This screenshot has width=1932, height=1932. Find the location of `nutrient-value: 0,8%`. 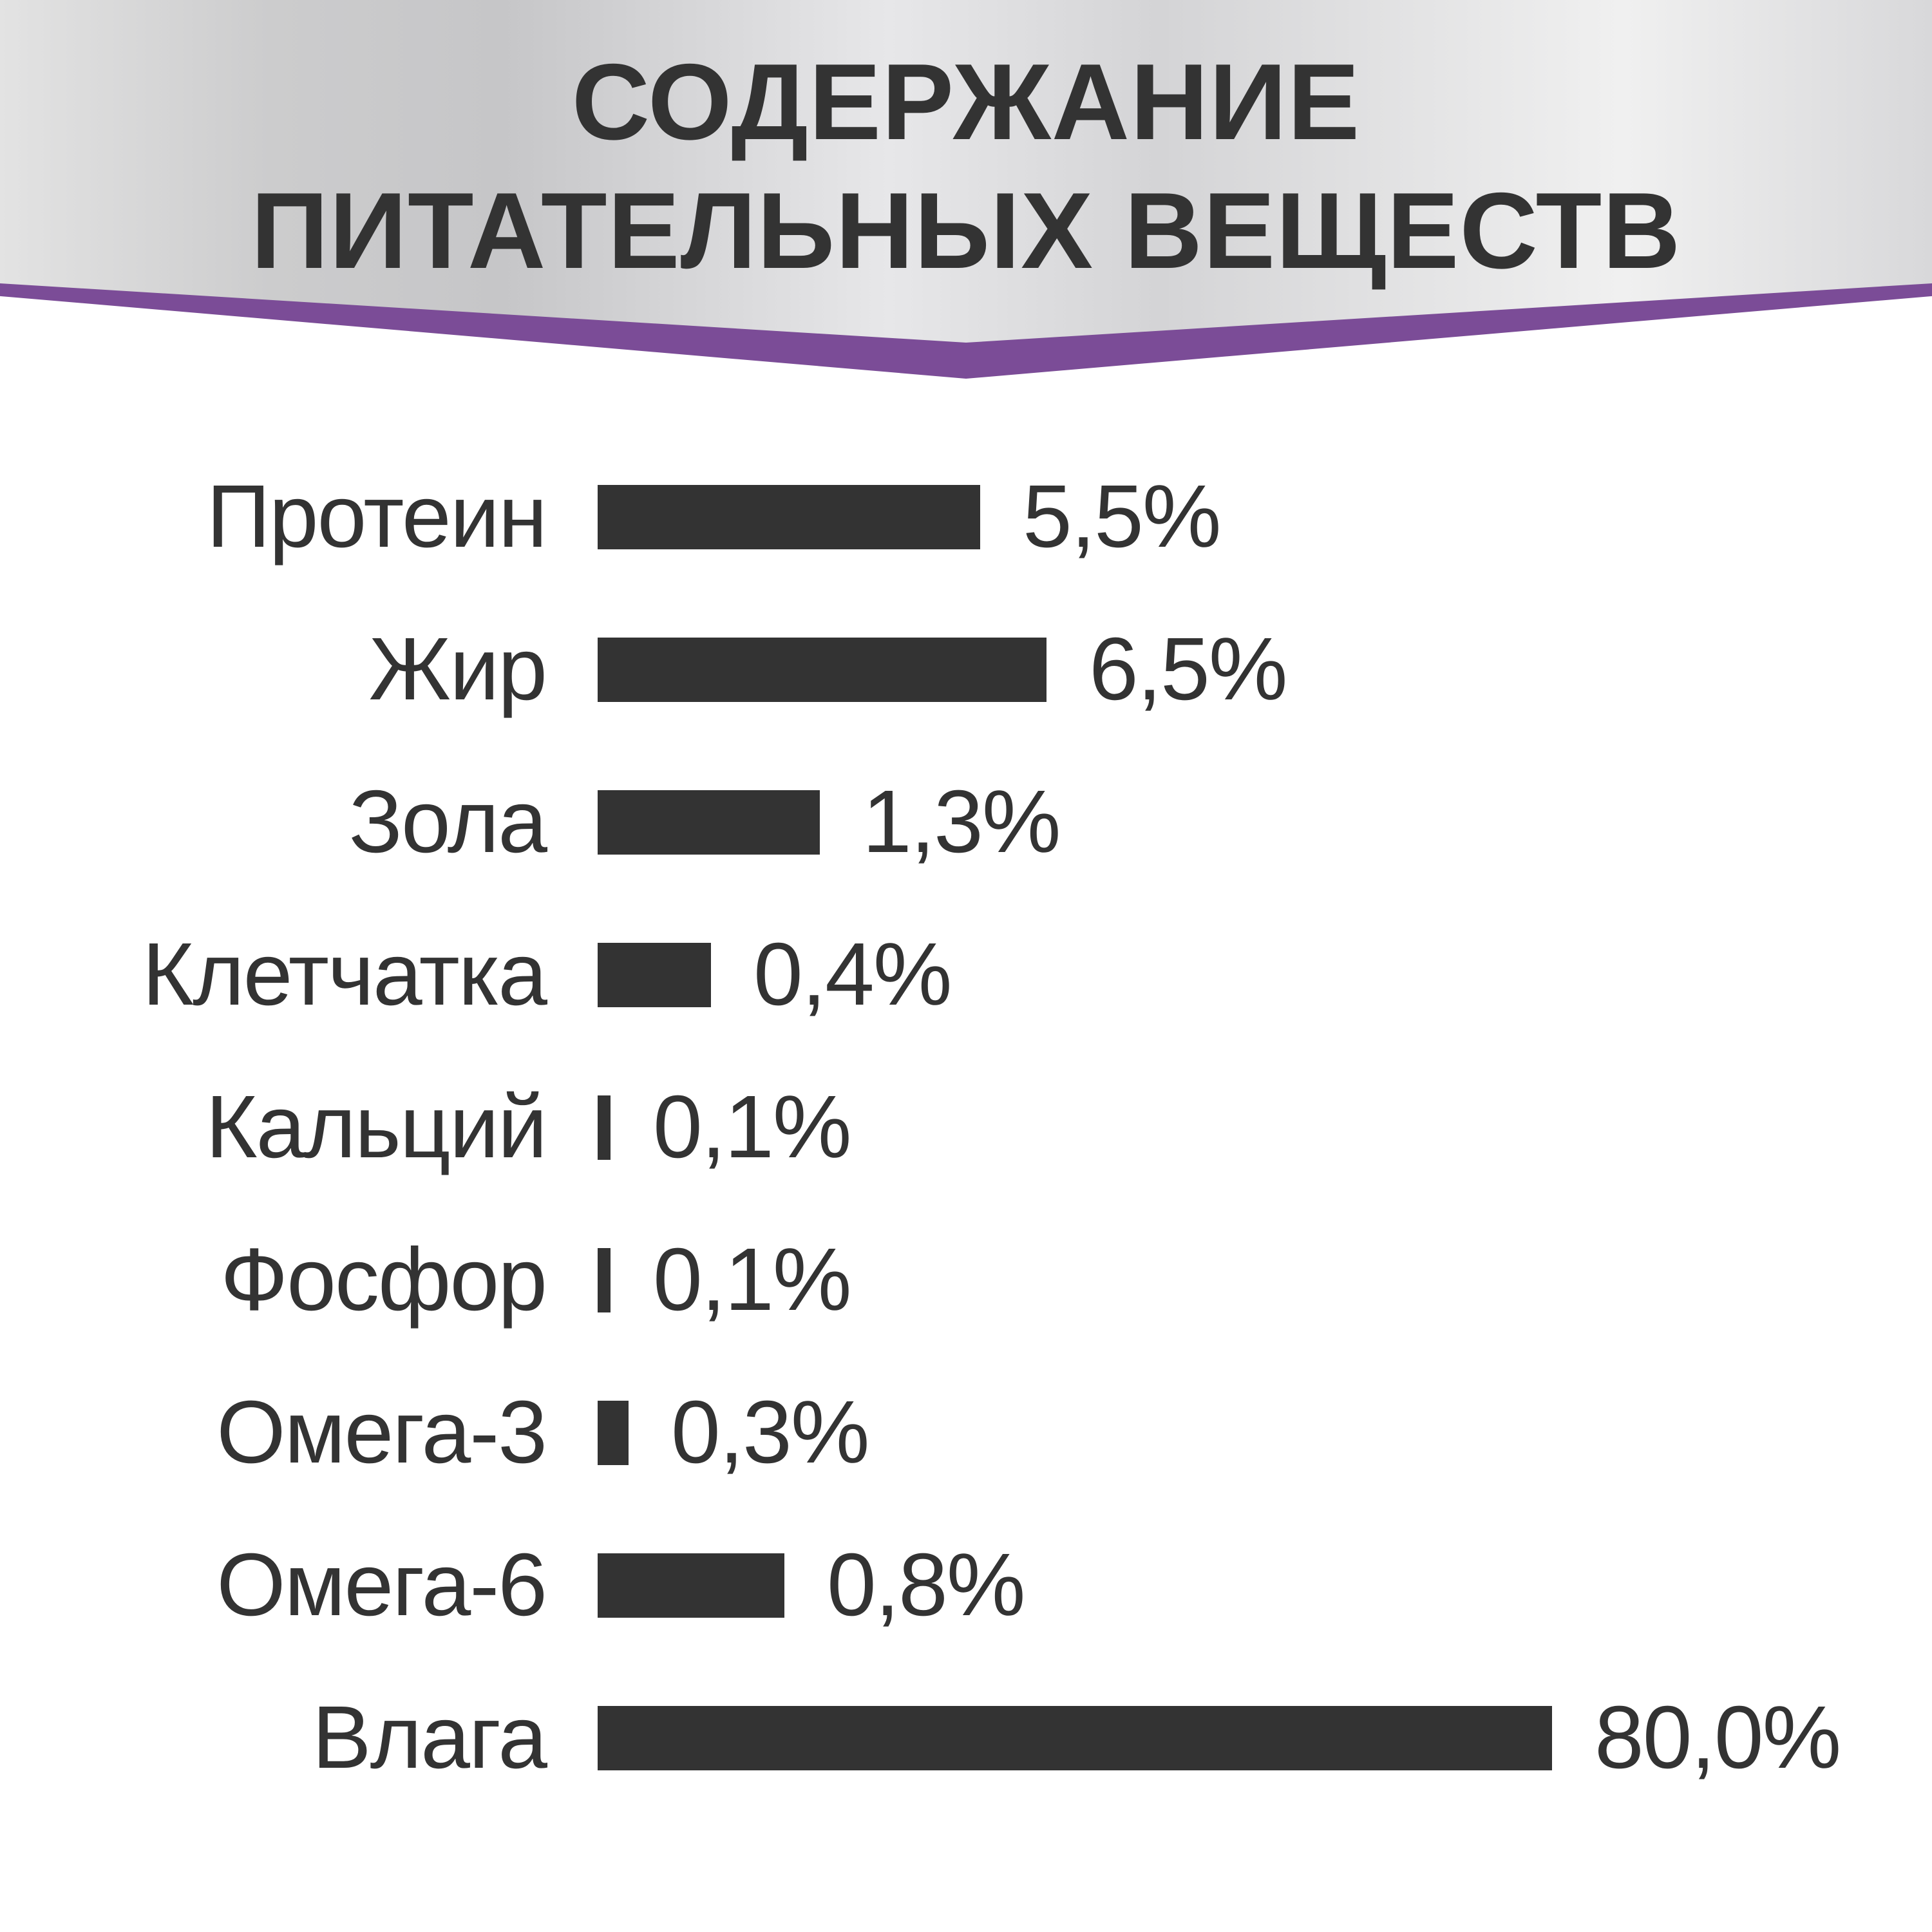

nutrient-value: 0,8% is located at coordinates (926, 1585).